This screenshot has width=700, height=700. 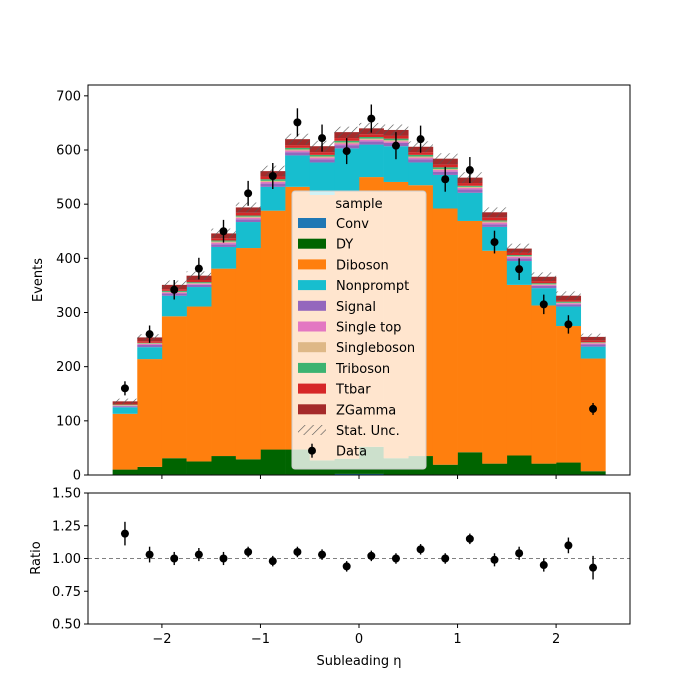 What do you see at coordinates (356, 307) in the screenshot?
I see `legend-label: Signal` at bounding box center [356, 307].